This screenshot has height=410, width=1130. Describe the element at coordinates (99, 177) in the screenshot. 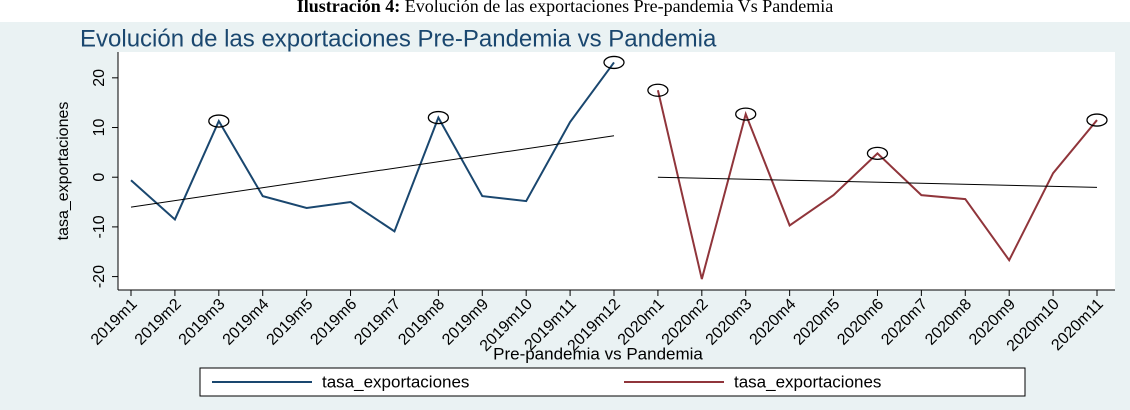

I see `y-tick-label: 0` at that location.